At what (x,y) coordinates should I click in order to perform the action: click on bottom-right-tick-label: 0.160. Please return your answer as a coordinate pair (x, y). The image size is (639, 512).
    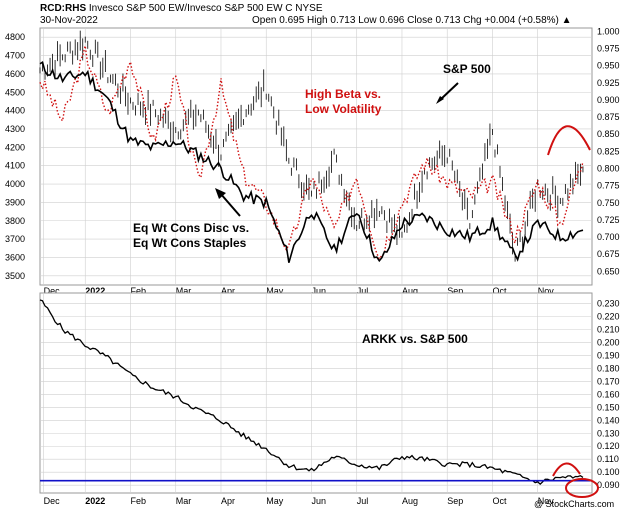
    Looking at the image, I should click on (608, 394).